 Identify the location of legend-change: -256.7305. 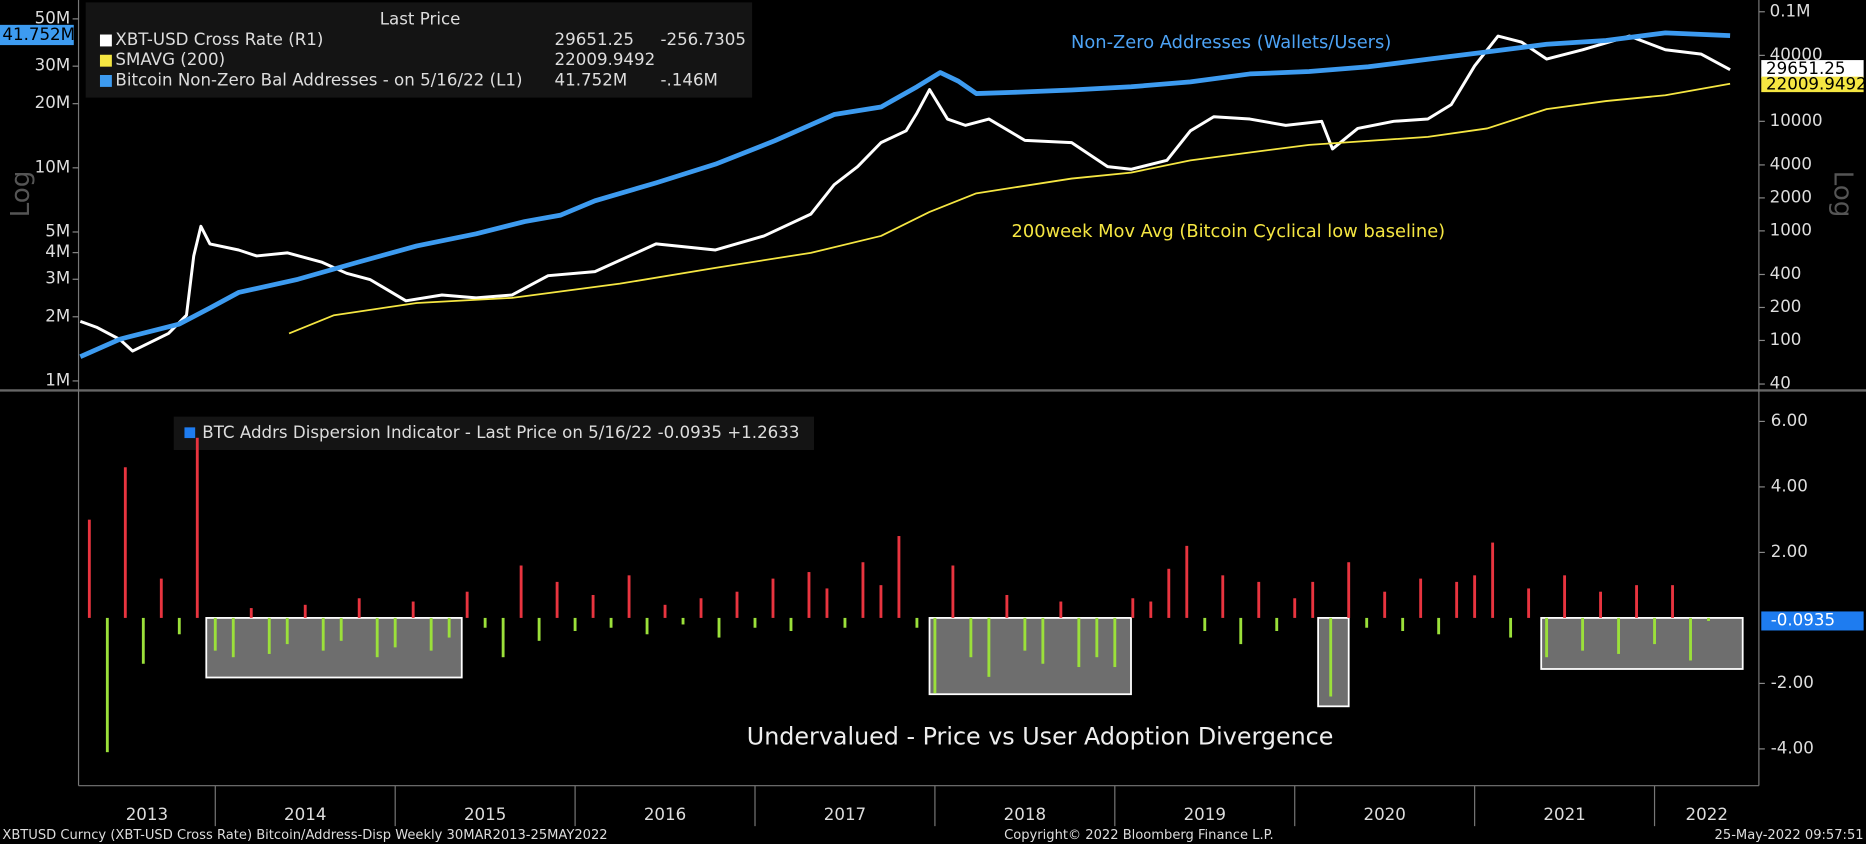
(702, 39).